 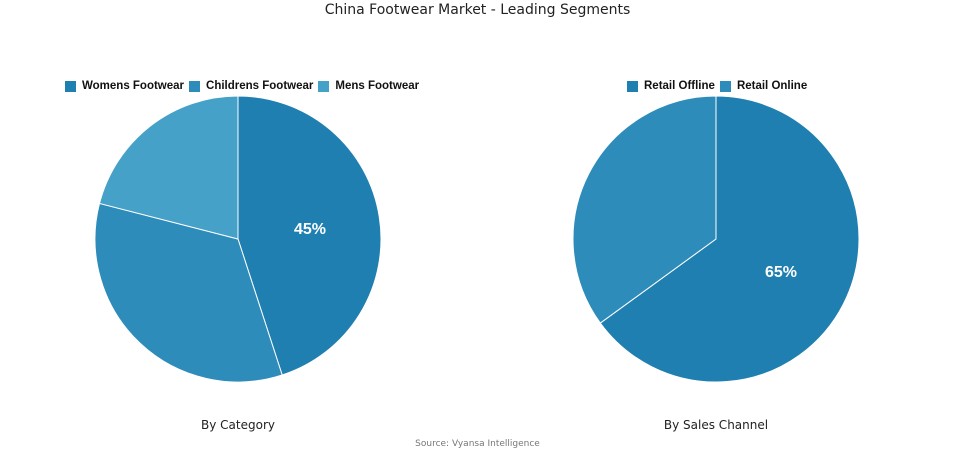 I want to click on legend-label: Childrens Footwear, so click(x=260, y=86).